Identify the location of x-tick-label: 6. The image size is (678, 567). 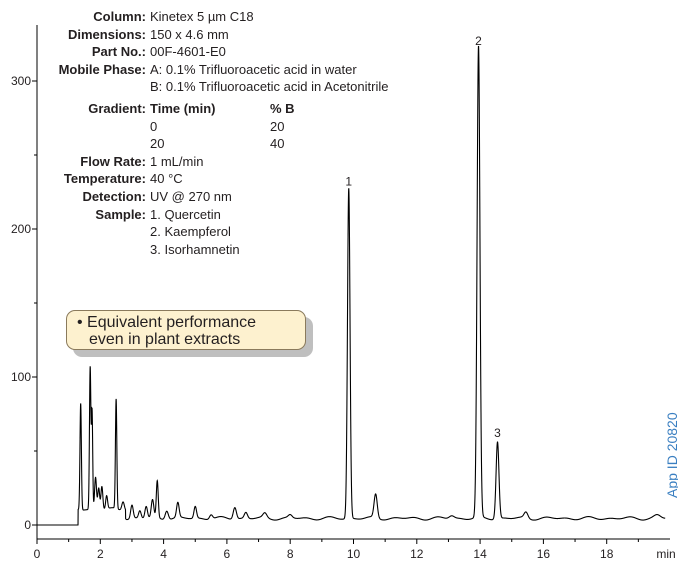
(227, 554).